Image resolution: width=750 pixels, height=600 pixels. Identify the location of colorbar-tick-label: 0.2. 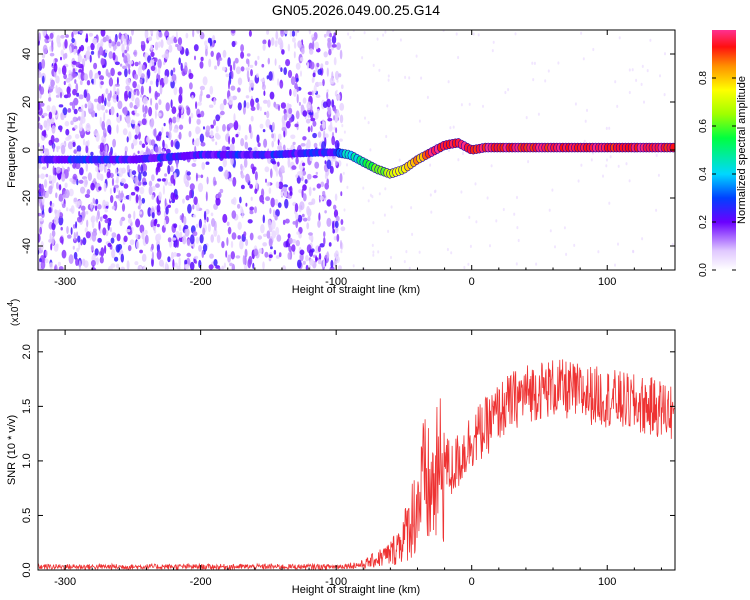
(703, 222).